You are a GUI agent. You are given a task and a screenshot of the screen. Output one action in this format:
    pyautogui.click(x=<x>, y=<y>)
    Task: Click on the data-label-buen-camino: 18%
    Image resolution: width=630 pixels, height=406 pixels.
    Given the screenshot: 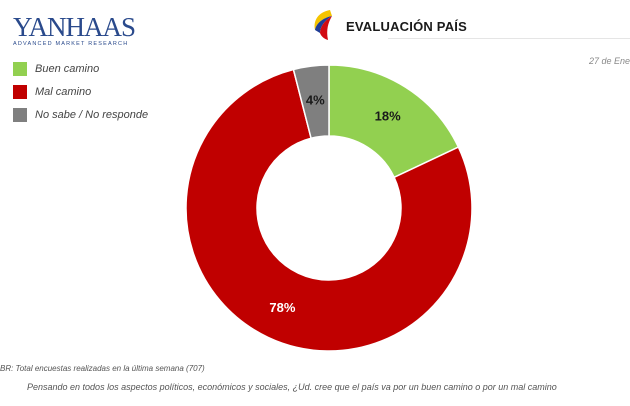 What is the action you would take?
    pyautogui.click(x=388, y=116)
    